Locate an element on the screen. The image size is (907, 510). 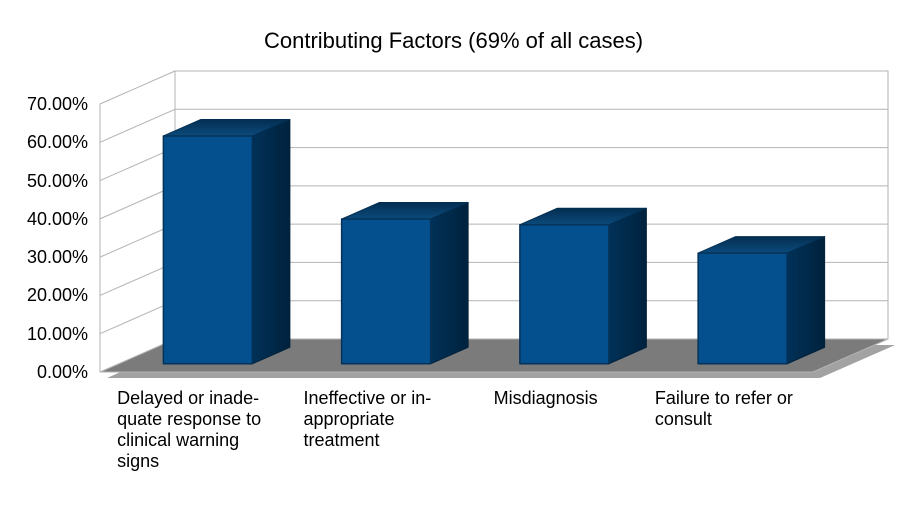
y-axis-tick-label-50.00%: 50.00% is located at coordinates (57, 180).